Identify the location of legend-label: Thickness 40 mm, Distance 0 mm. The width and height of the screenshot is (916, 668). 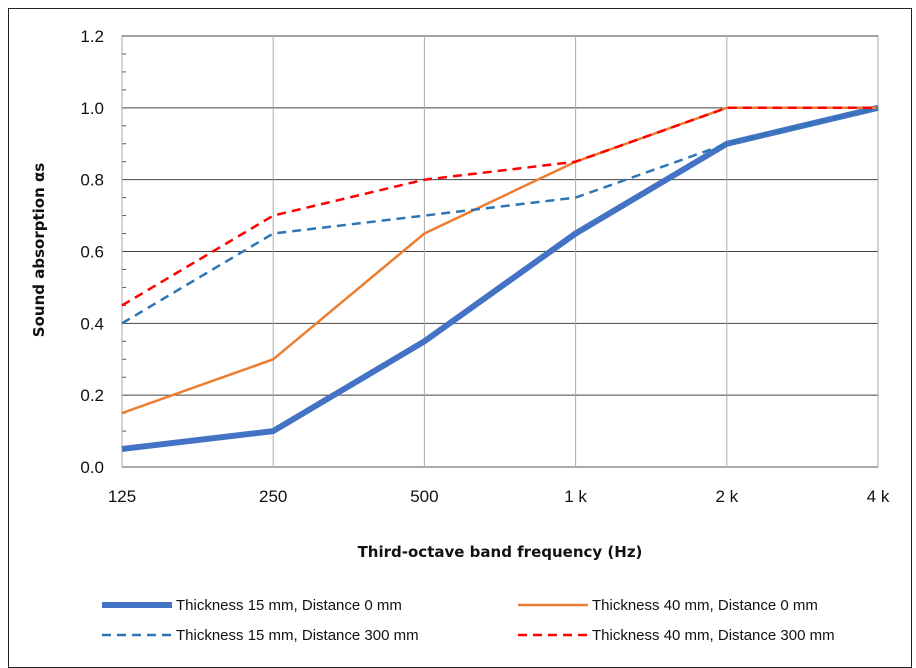
(705, 605).